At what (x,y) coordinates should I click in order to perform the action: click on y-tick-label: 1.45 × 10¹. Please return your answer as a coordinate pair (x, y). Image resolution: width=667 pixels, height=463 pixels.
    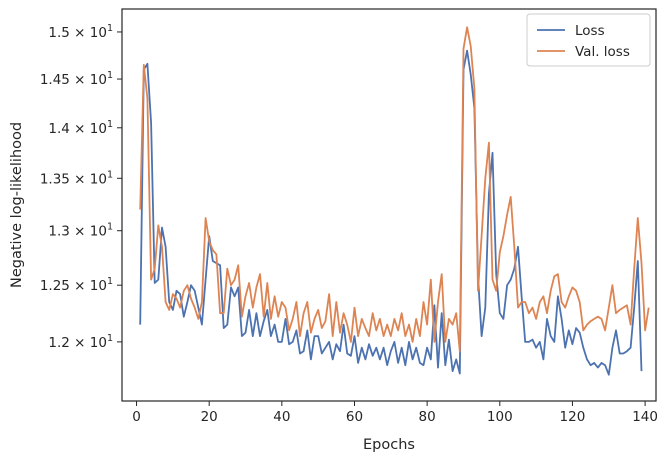
    Looking at the image, I should click on (76, 79).